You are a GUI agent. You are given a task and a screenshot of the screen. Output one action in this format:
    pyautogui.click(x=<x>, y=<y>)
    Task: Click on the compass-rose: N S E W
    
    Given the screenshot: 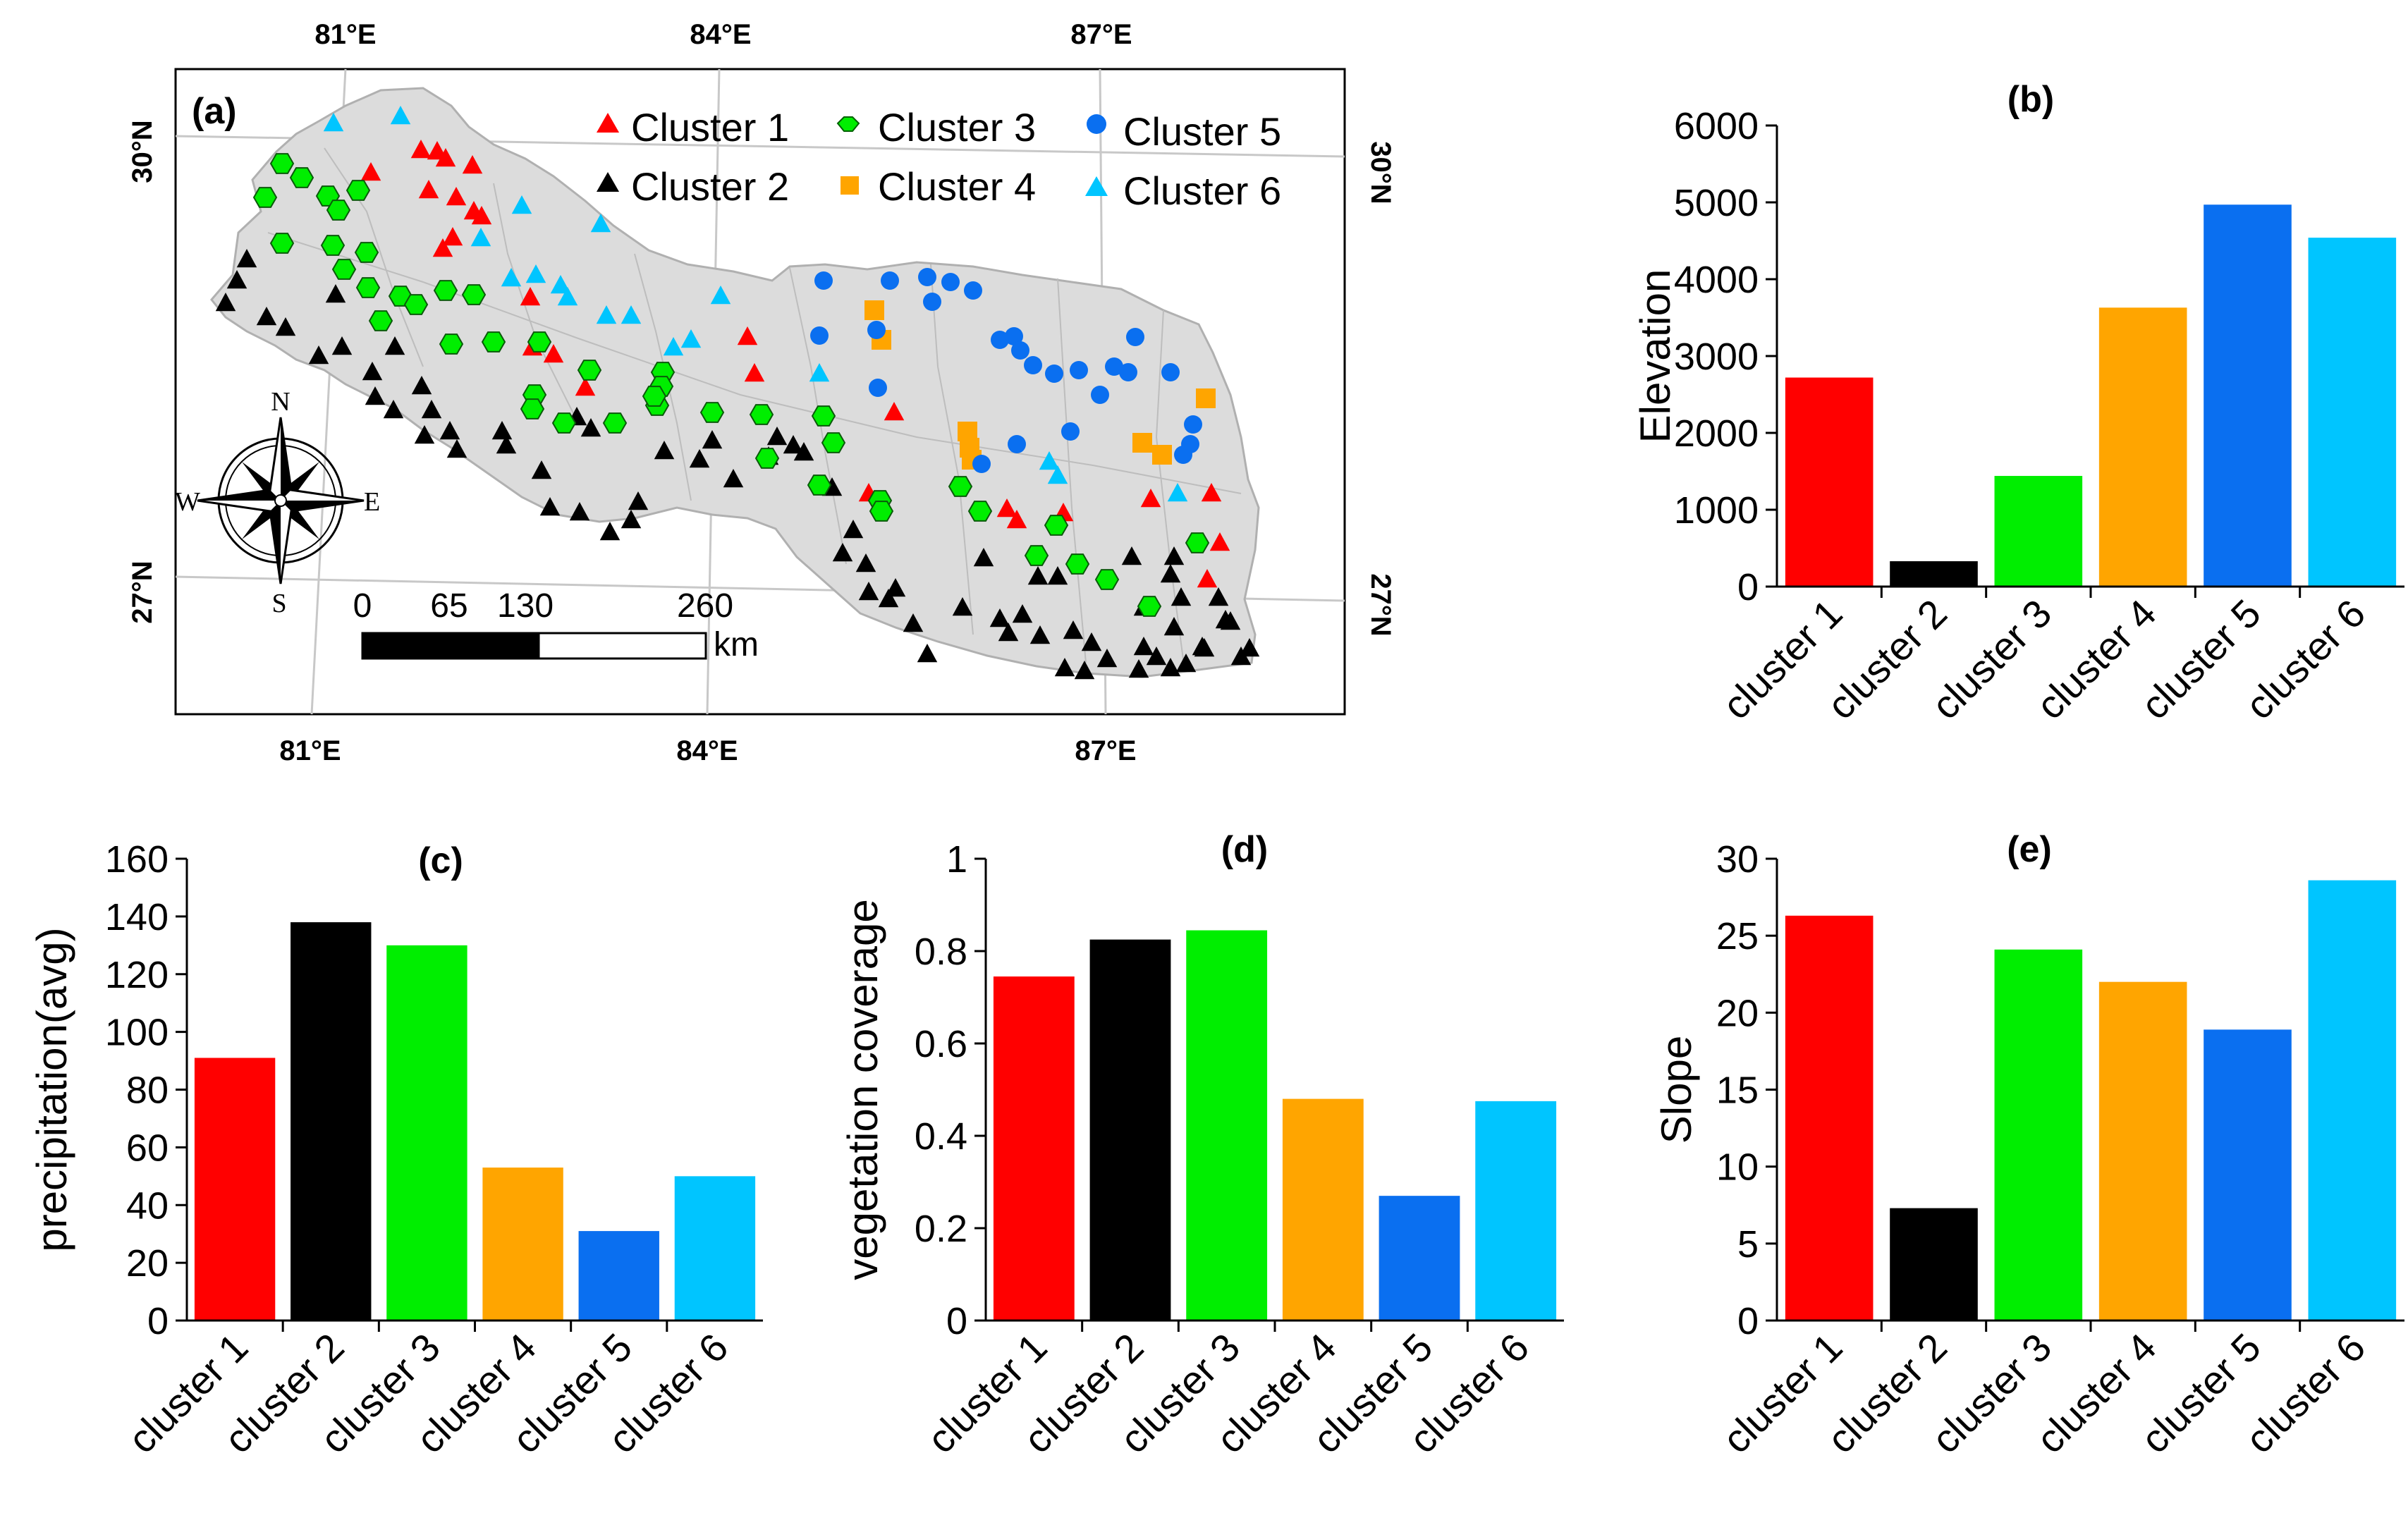 What is the action you would take?
    pyautogui.click(x=277, y=503)
    